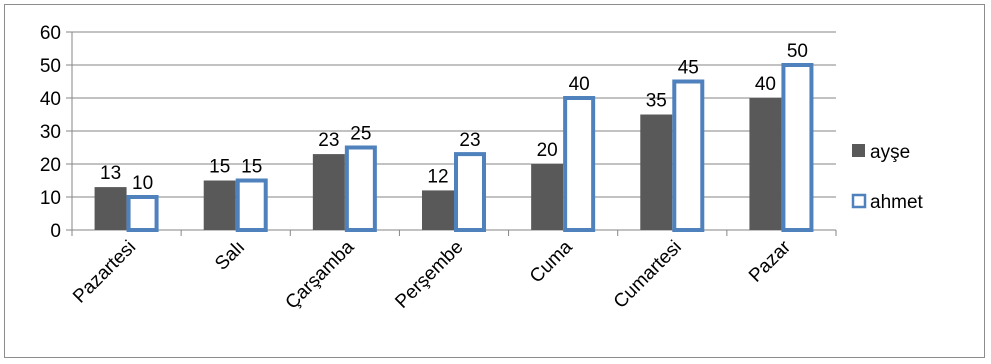 The height and width of the screenshot is (364, 991). I want to click on y-tick-label: 40, so click(50, 99).